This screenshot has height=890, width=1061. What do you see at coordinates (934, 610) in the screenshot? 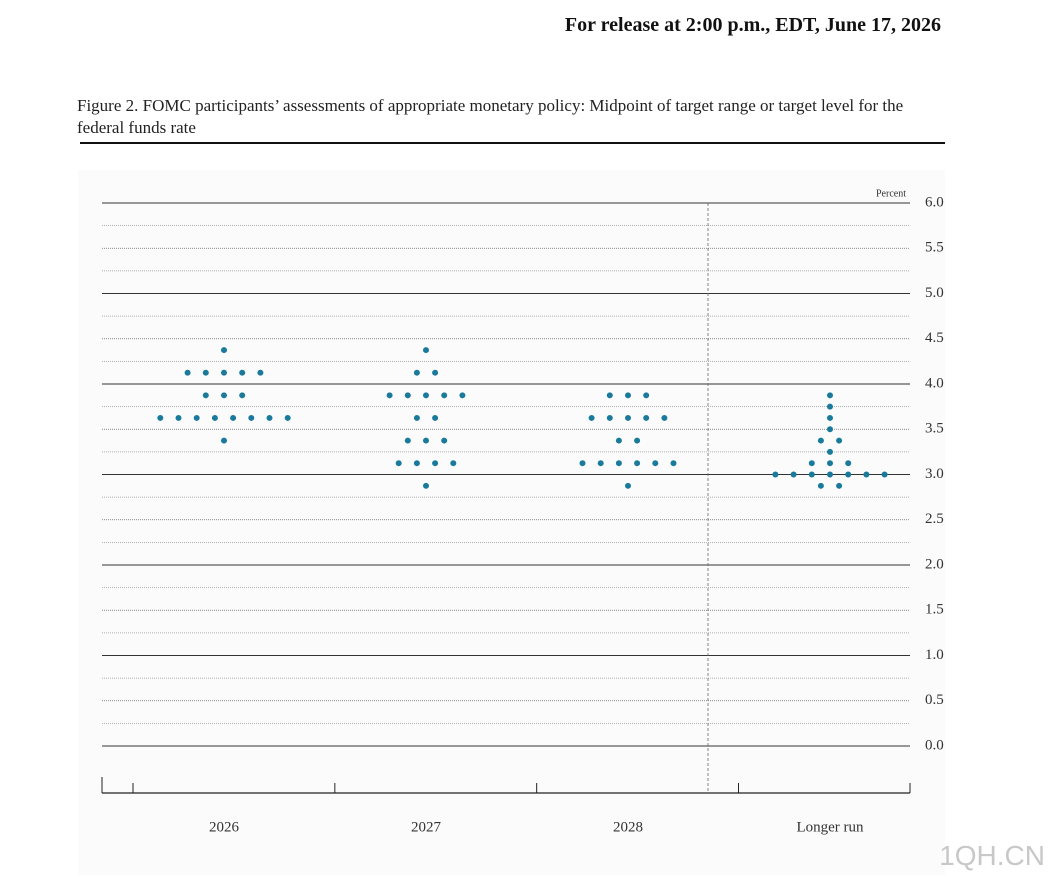
I see `y-tick-label: 1.5` at bounding box center [934, 610].